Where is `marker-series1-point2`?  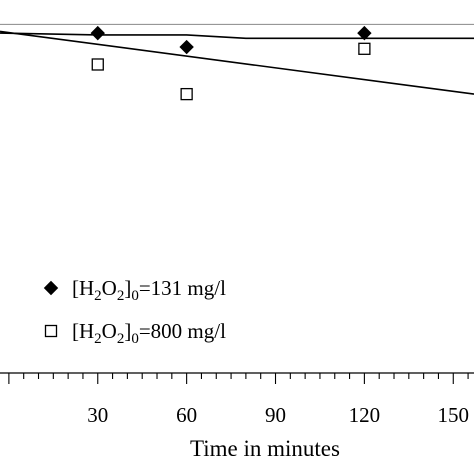 marker-series1-point2 is located at coordinates (186, 47).